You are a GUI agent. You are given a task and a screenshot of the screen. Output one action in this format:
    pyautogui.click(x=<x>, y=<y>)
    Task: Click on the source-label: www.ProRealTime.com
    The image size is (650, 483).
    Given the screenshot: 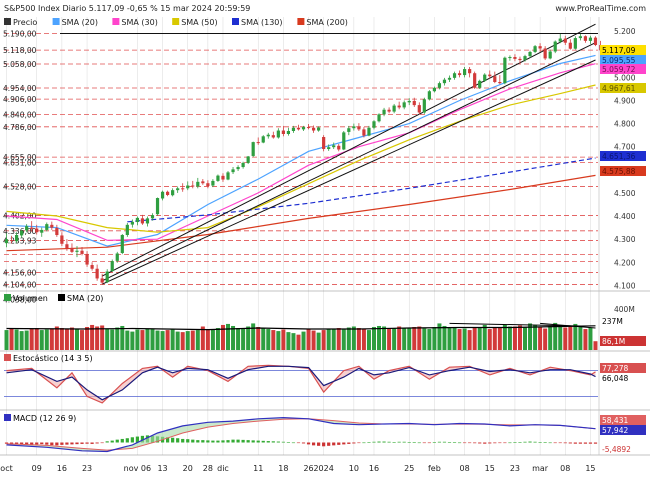 What is the action you would take?
    pyautogui.click(x=600, y=8)
    